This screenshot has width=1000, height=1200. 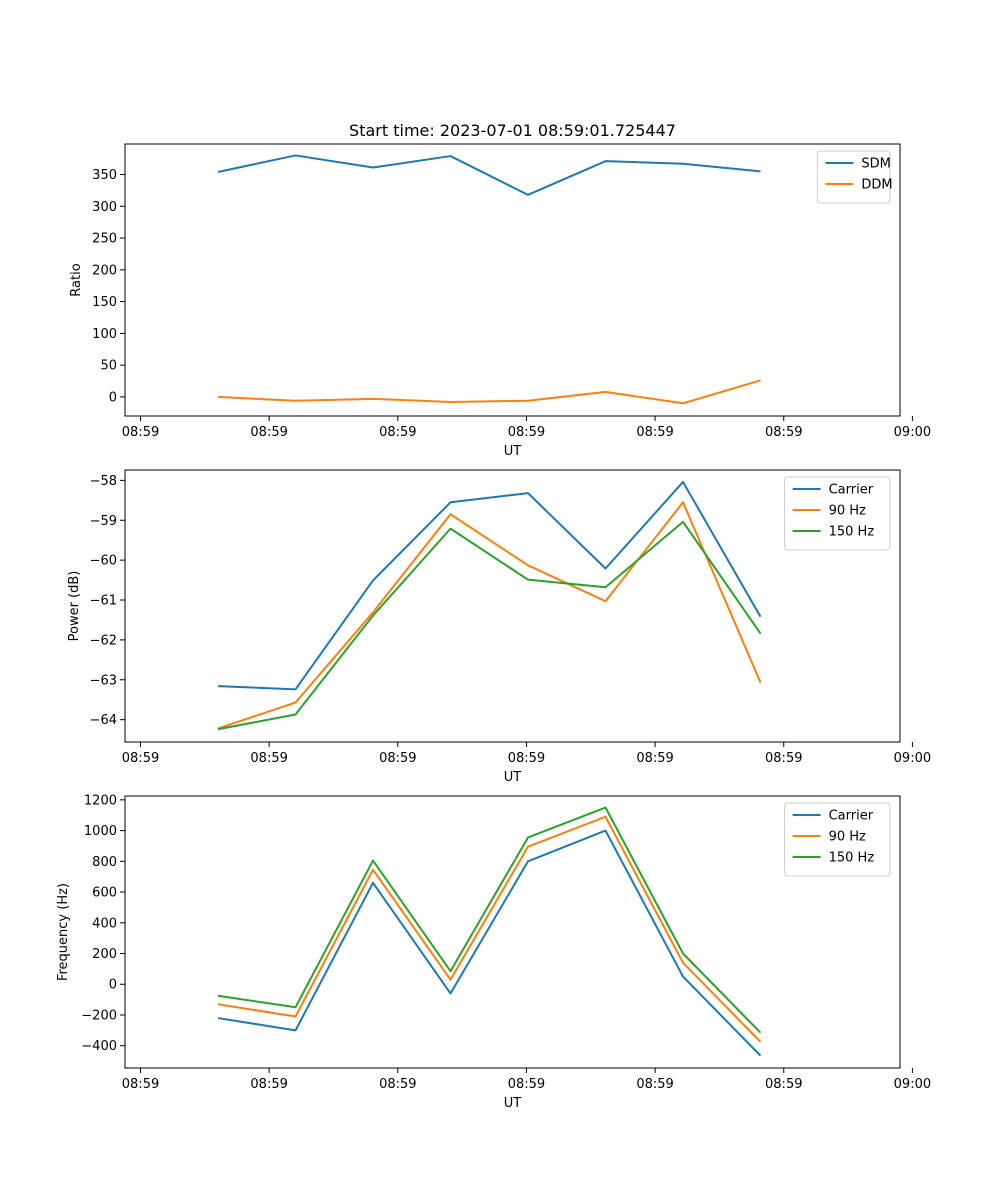 What do you see at coordinates (104, 923) in the screenshot?
I see `y-tick-label: 400` at bounding box center [104, 923].